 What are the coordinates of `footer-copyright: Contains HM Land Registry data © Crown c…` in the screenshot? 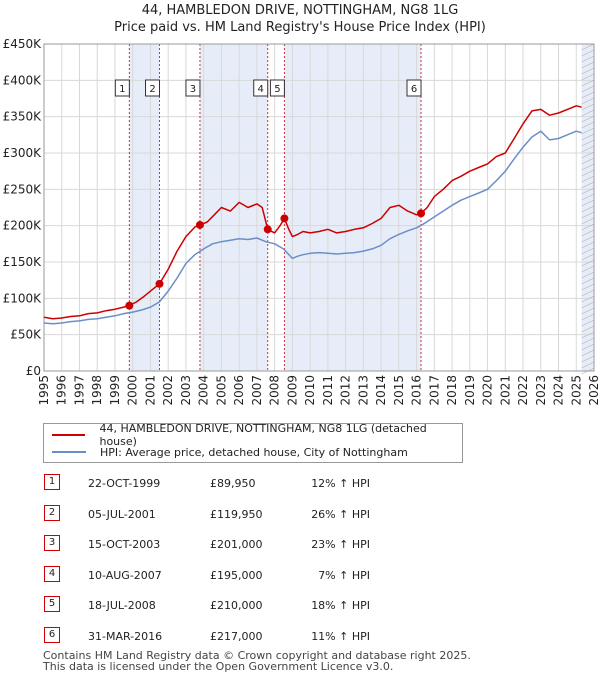 It's located at (257, 655).